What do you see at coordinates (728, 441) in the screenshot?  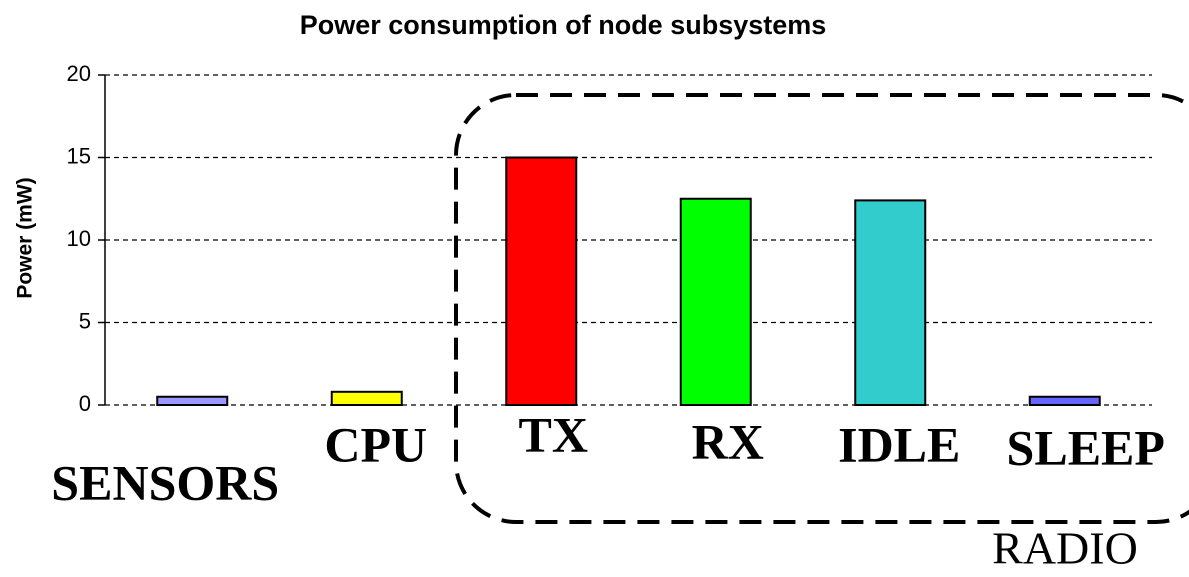 I see `x-tick-label: RX` at bounding box center [728, 441].